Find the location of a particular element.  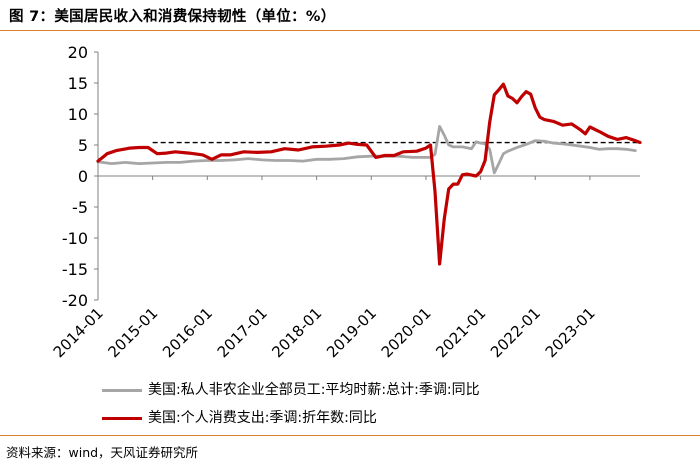

x-tick-label: 2021-01 is located at coordinates (460, 332).